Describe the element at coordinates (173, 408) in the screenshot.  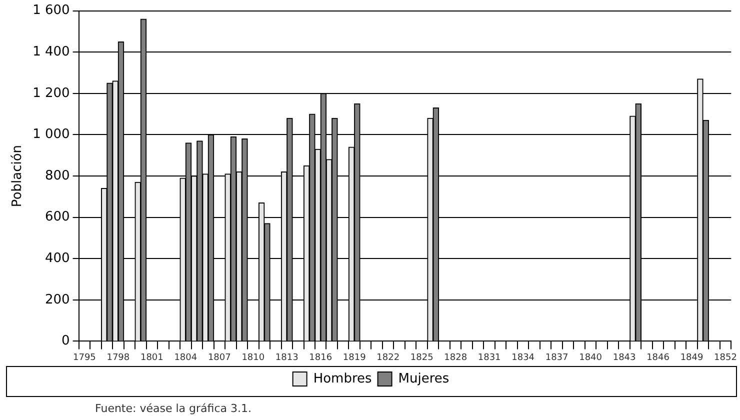
I see `source-note: Fuente: véase la gráfica 3.1.` at that location.